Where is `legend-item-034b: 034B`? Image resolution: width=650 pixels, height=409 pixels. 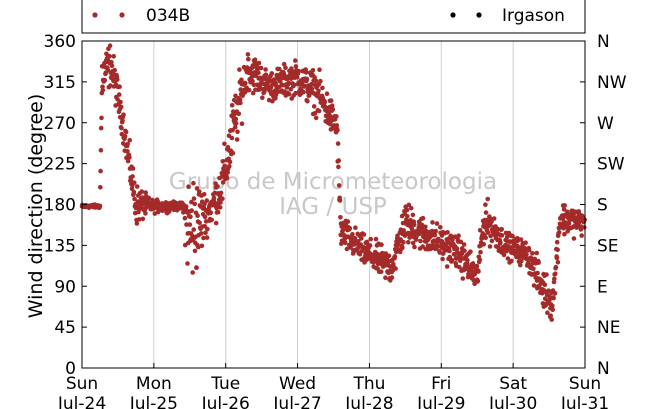 legend-item-034b: 034B is located at coordinates (141, 16).